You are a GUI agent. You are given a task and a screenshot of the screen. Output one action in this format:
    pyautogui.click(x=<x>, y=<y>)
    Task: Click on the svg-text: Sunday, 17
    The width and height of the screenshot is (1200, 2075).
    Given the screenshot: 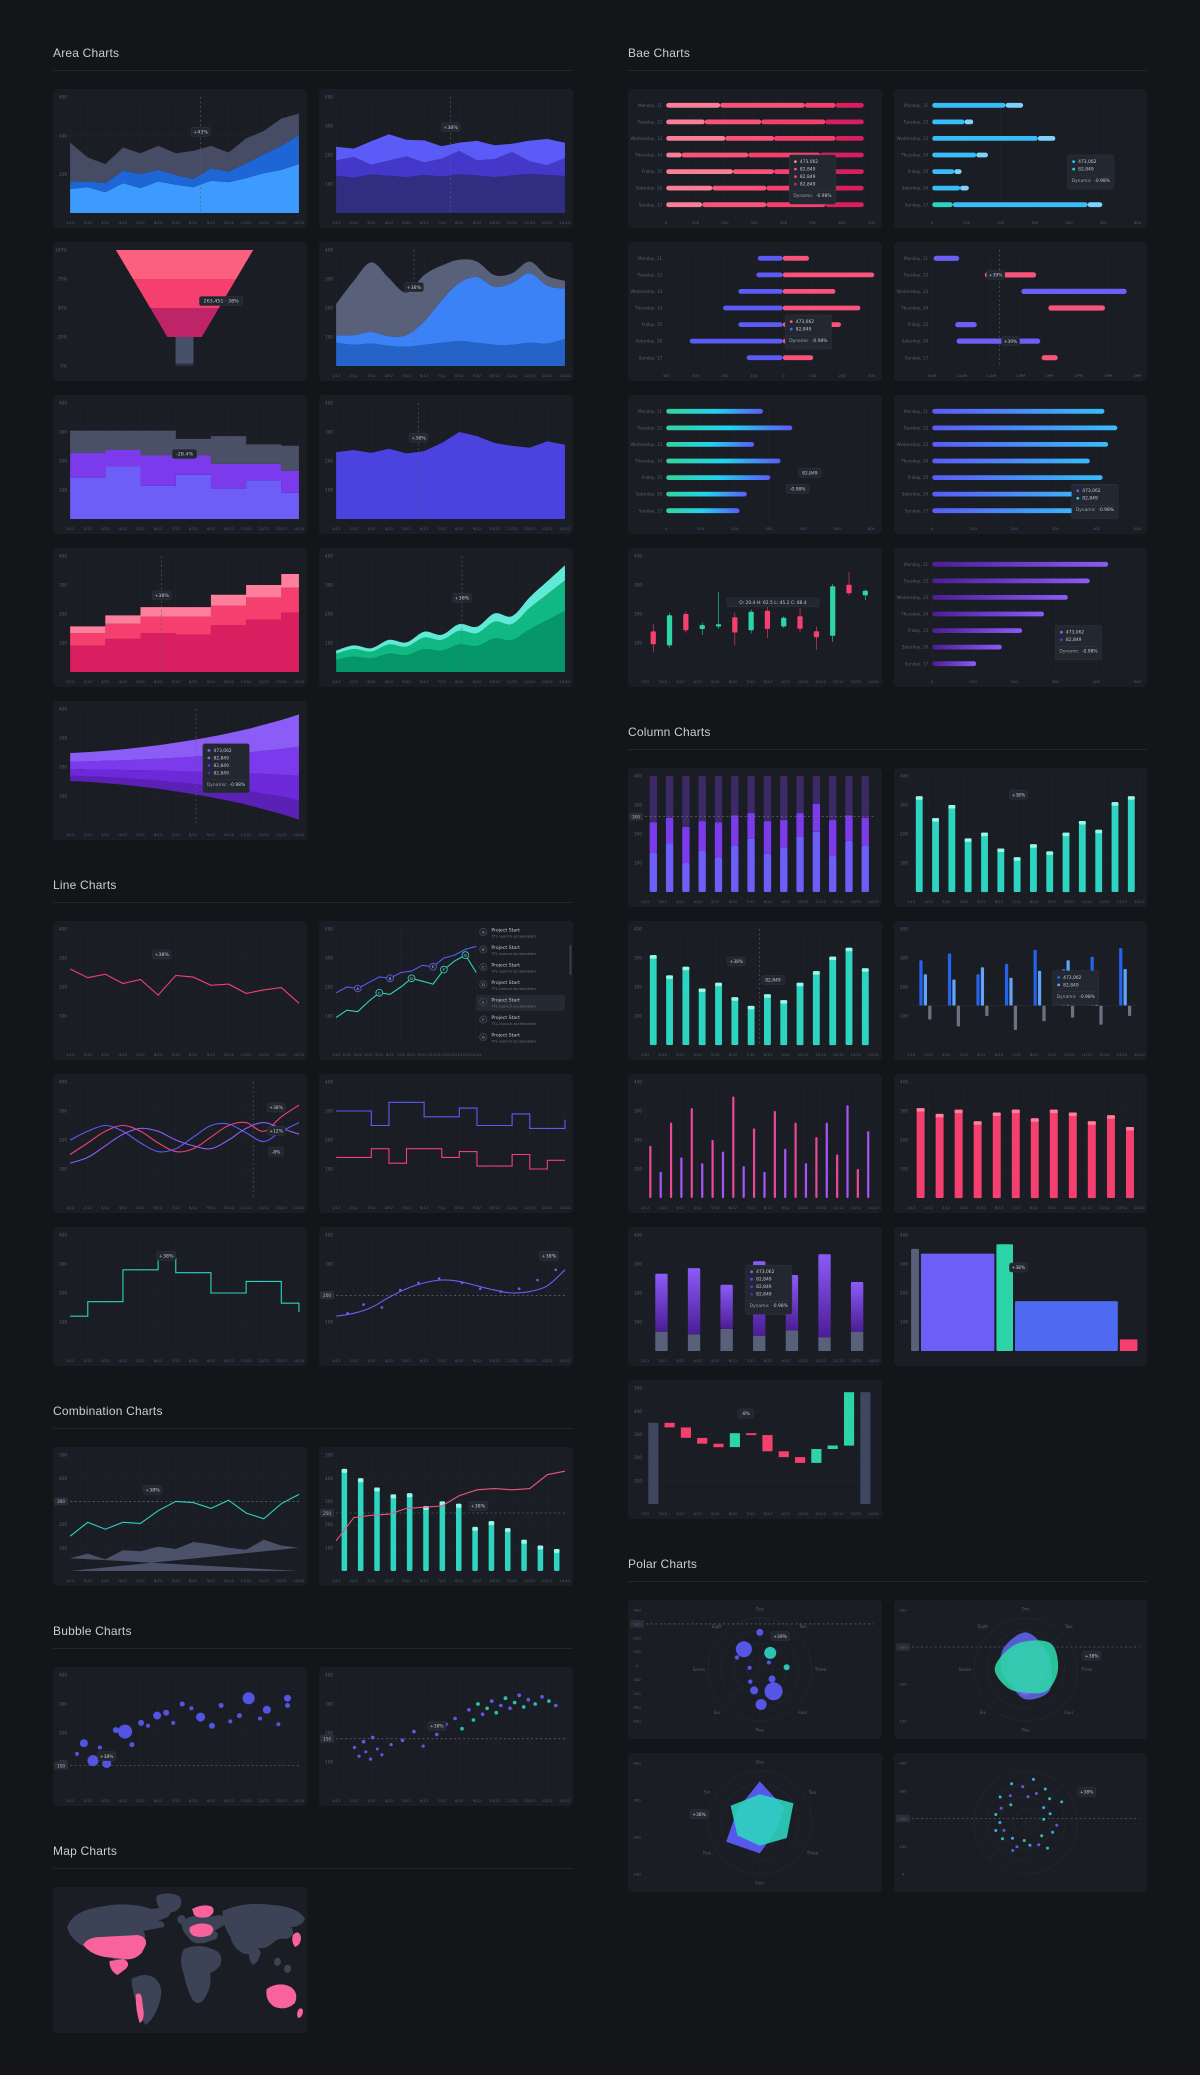 What is the action you would take?
    pyautogui.click(x=651, y=357)
    